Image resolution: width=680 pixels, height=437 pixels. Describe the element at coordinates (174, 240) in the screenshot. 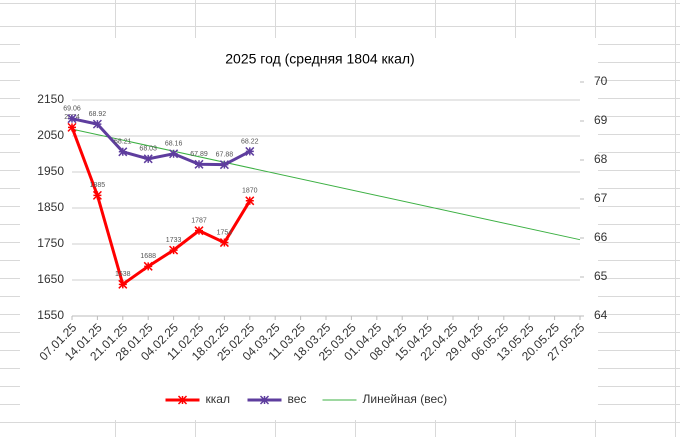

I see `data-label: 1733` at that location.